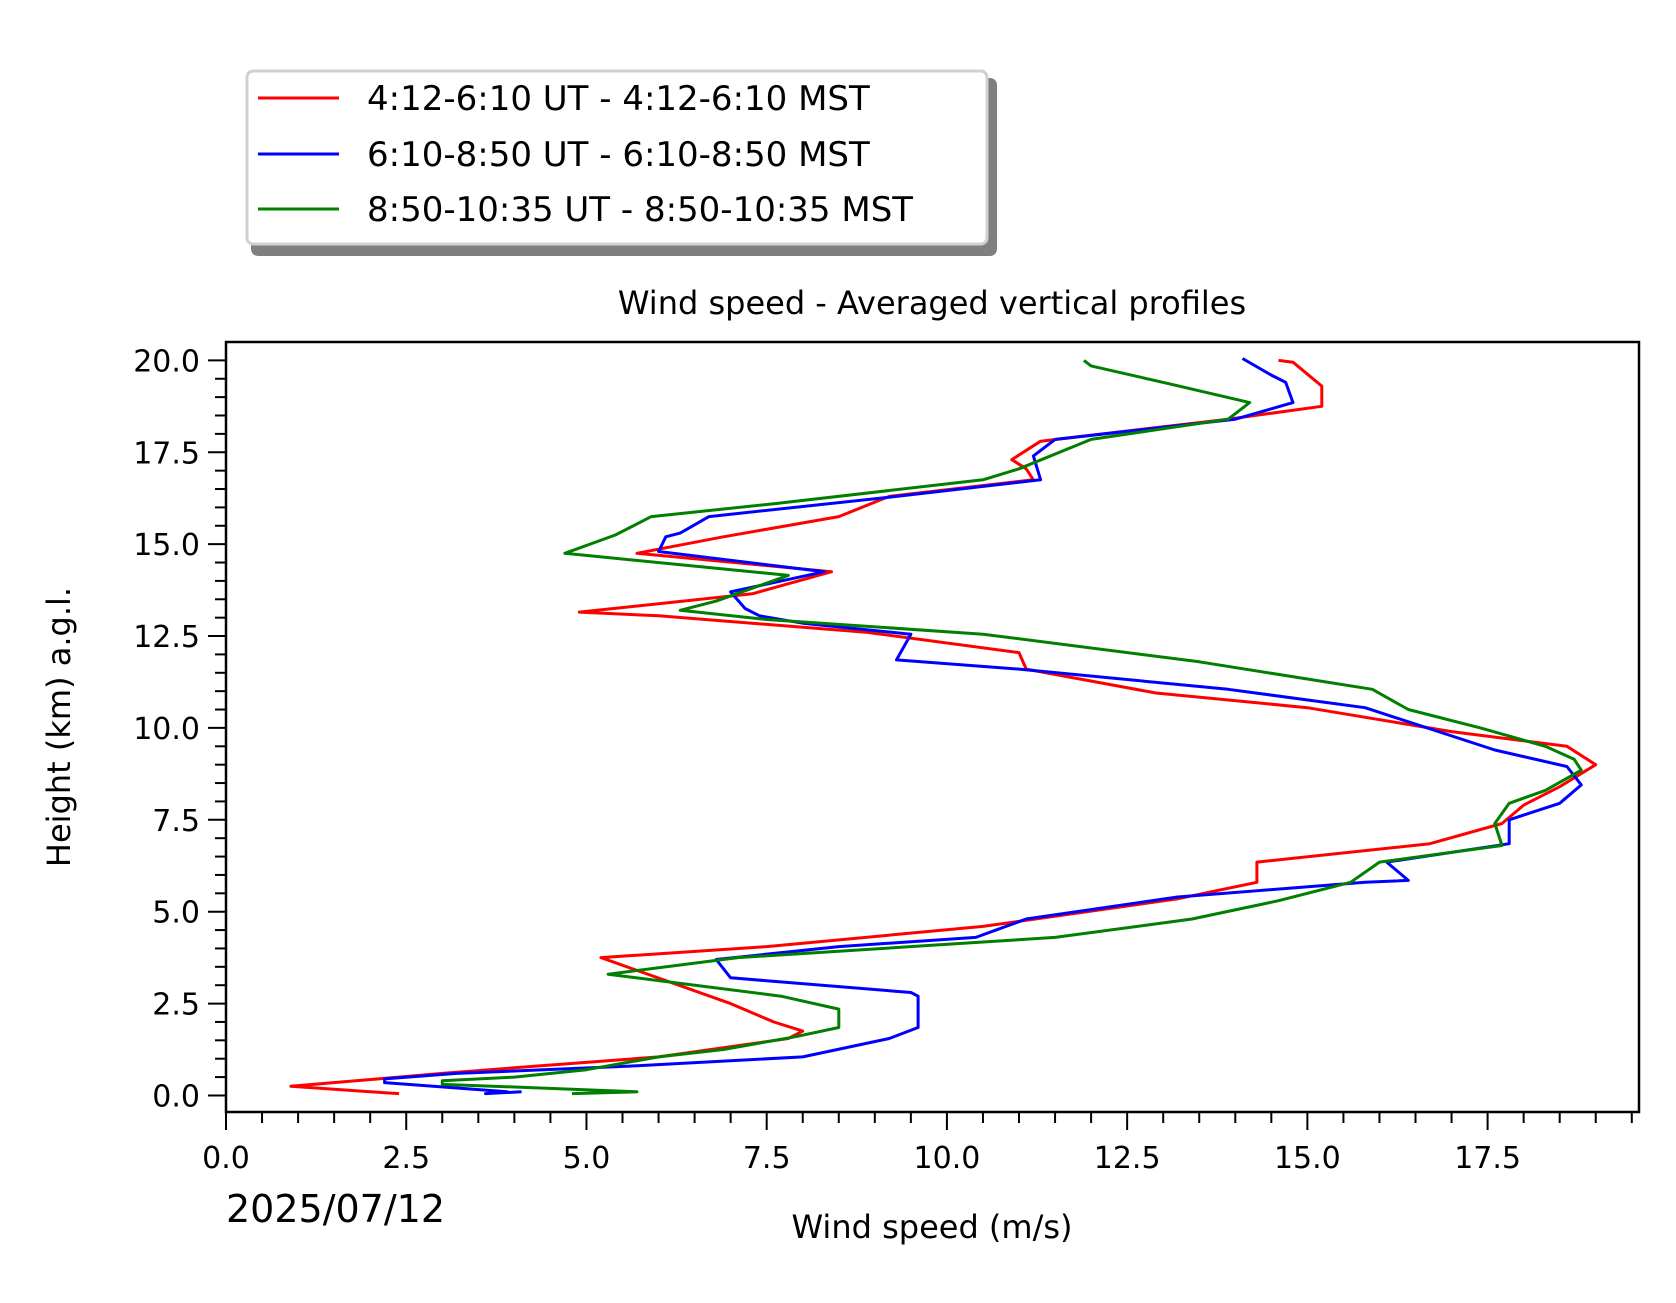 The width and height of the screenshot is (1676, 1303). Describe the element at coordinates (587, 1158) in the screenshot. I see `x-tick-label: 5.0` at that location.